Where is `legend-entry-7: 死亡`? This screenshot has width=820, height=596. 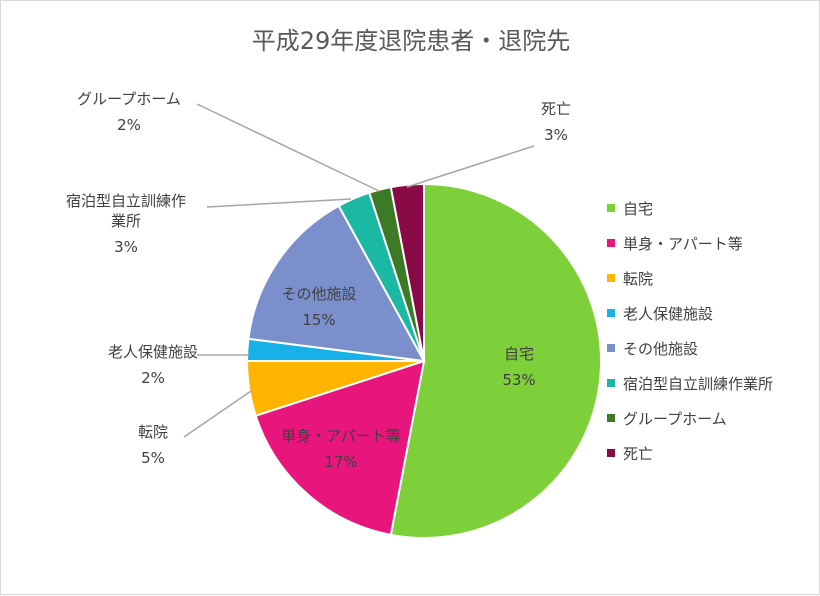
legend-entry-7: 死亡 is located at coordinates (638, 454).